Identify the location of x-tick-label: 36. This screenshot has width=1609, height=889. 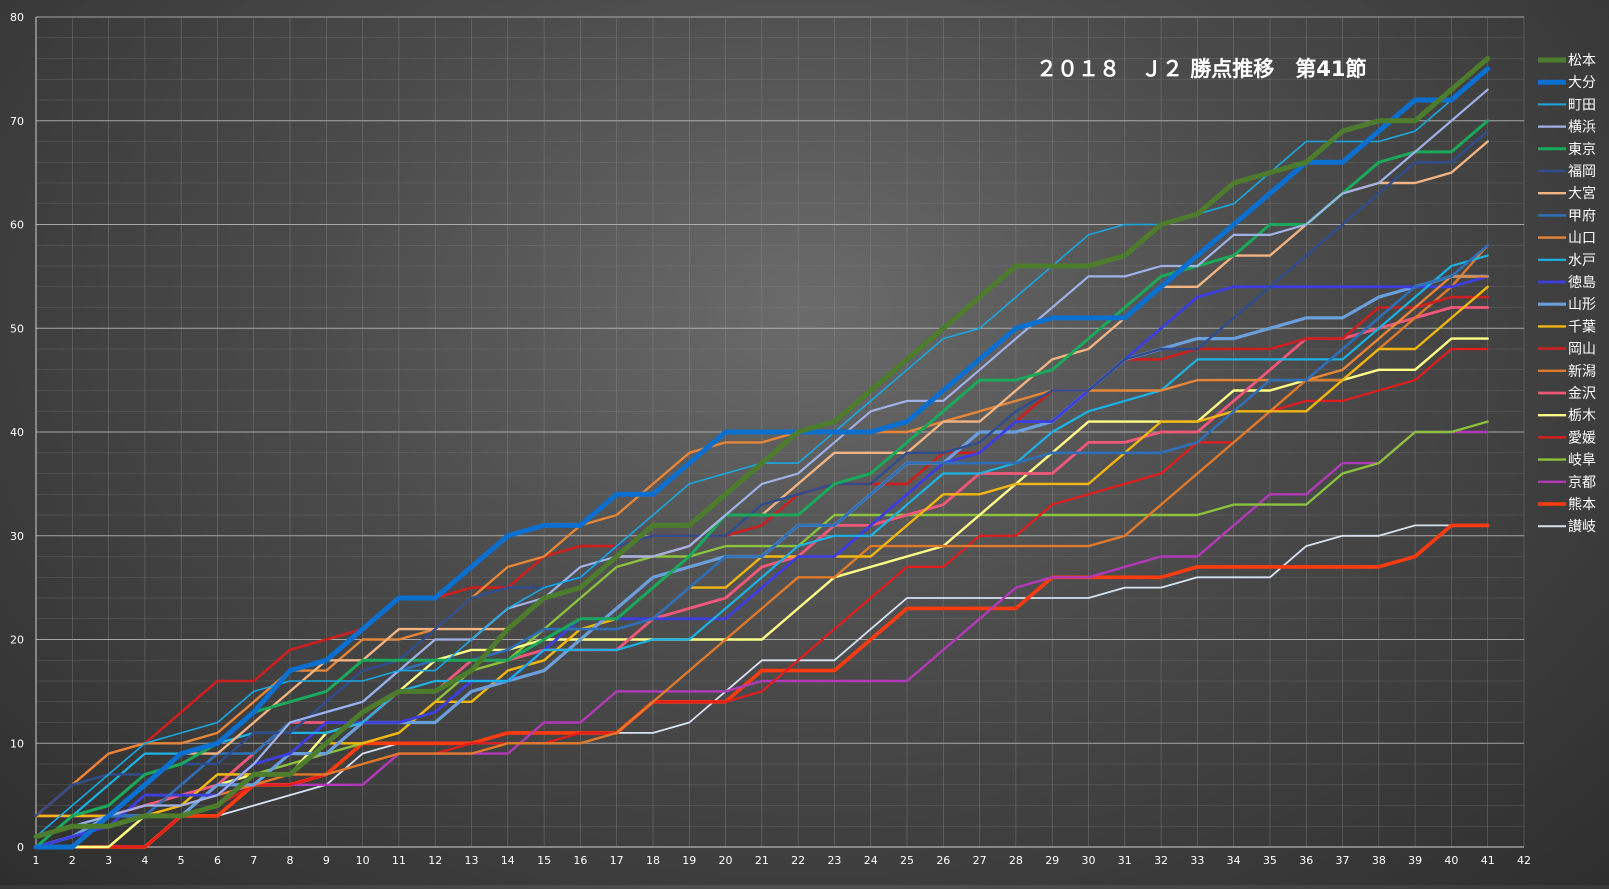
(1306, 860).